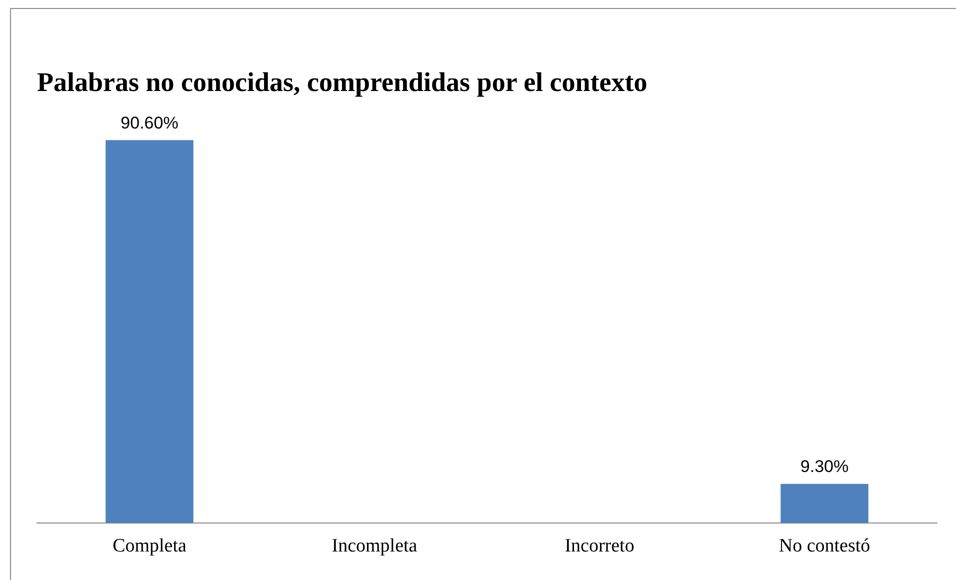 This screenshot has width=956, height=580. I want to click on x-tick-label: No contestó, so click(824, 546).